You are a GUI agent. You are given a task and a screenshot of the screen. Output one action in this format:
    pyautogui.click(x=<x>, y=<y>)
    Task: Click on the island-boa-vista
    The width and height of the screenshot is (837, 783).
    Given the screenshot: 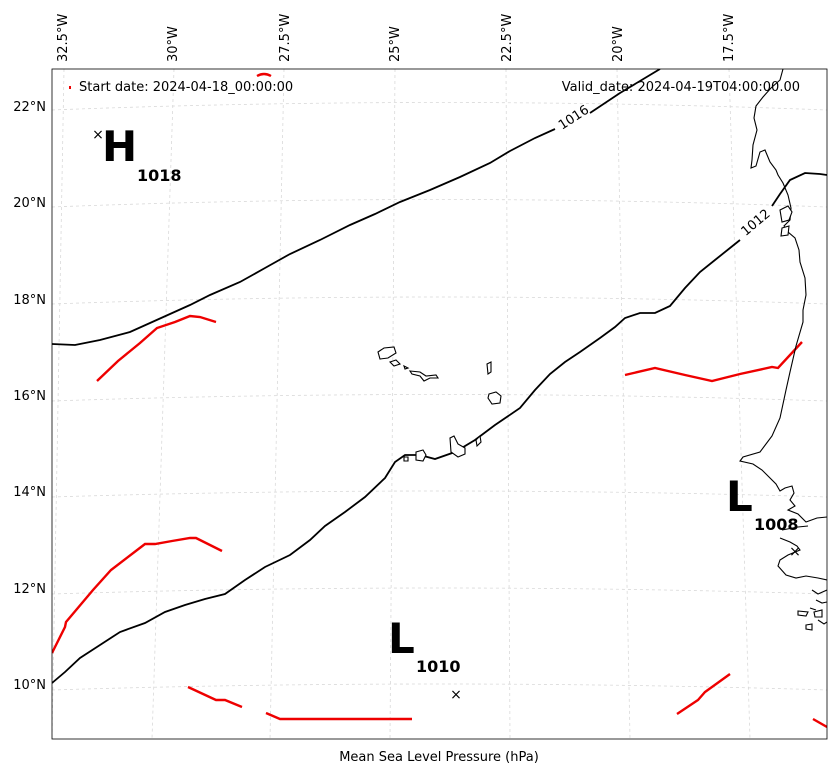 What is the action you would take?
    pyautogui.click(x=494, y=398)
    